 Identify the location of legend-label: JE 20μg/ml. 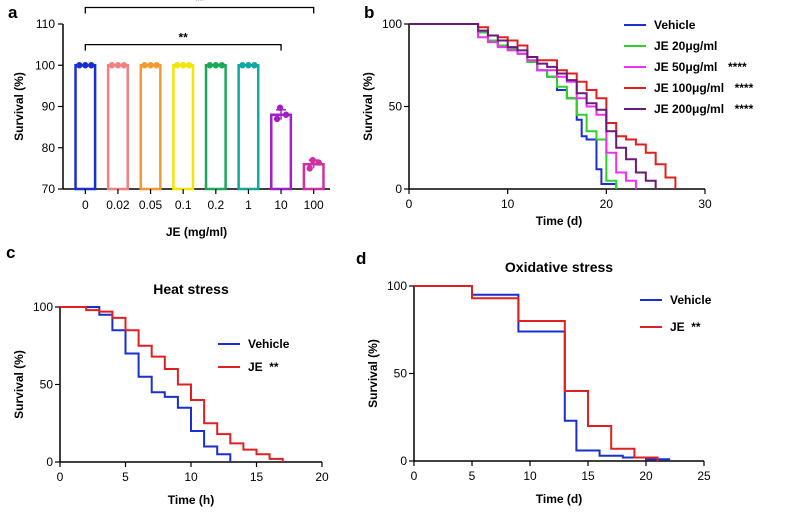
(685, 46).